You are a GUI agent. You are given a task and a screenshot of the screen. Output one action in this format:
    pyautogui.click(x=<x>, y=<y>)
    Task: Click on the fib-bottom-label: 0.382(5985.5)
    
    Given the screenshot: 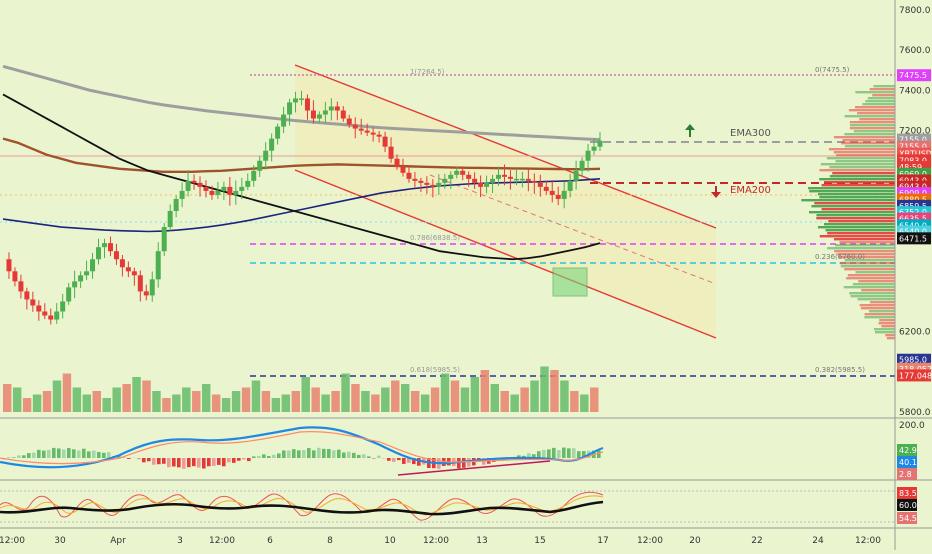 What is the action you would take?
    pyautogui.click(x=840, y=370)
    